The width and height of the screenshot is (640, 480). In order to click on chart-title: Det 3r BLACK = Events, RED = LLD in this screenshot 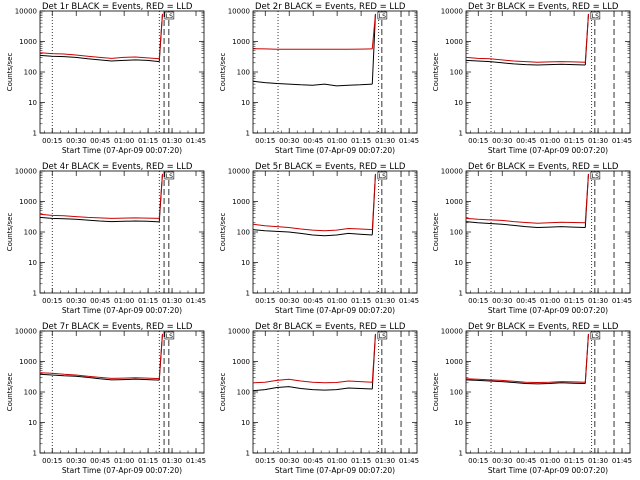, I will do `click(543, 7)`.